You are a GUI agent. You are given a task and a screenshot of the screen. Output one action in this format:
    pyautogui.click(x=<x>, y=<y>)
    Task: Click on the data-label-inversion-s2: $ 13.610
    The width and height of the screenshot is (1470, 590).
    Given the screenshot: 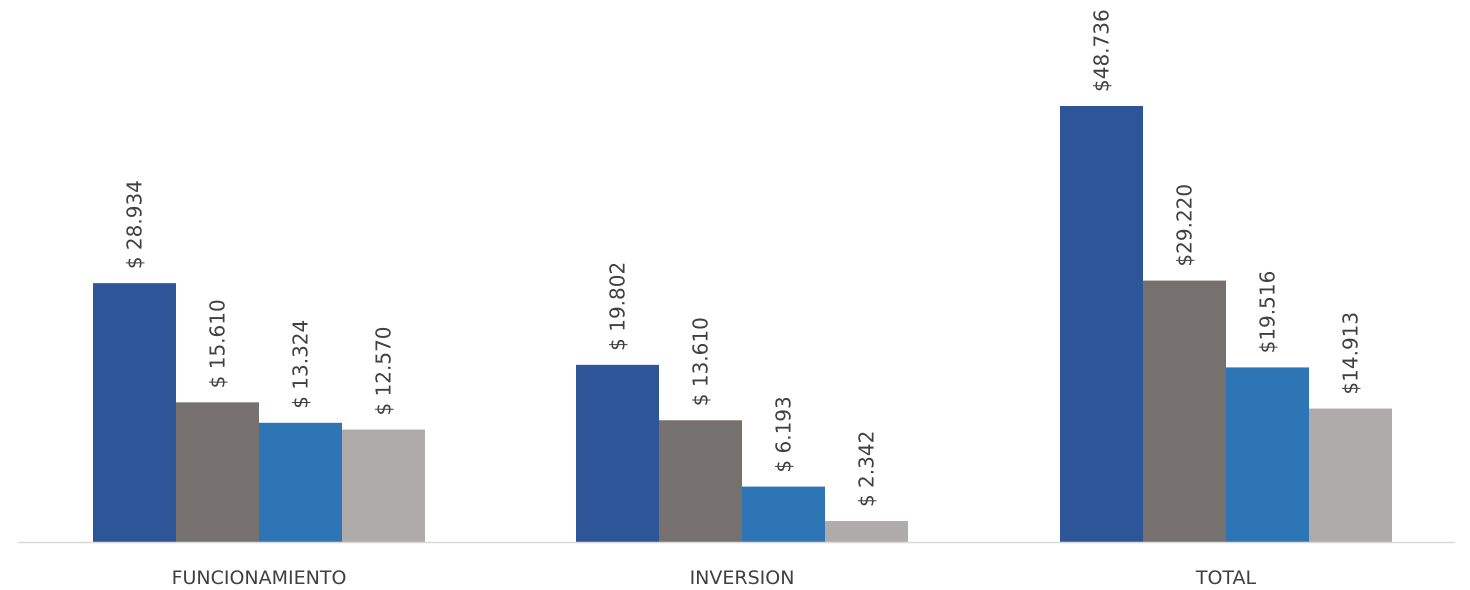 What is the action you would take?
    pyautogui.click(x=701, y=361)
    